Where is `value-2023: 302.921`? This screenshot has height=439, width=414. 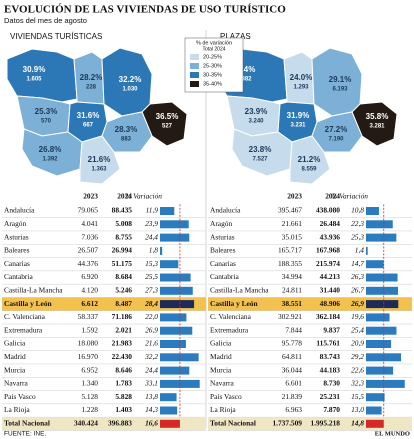 value-2023: 302.921 is located at coordinates (290, 316).